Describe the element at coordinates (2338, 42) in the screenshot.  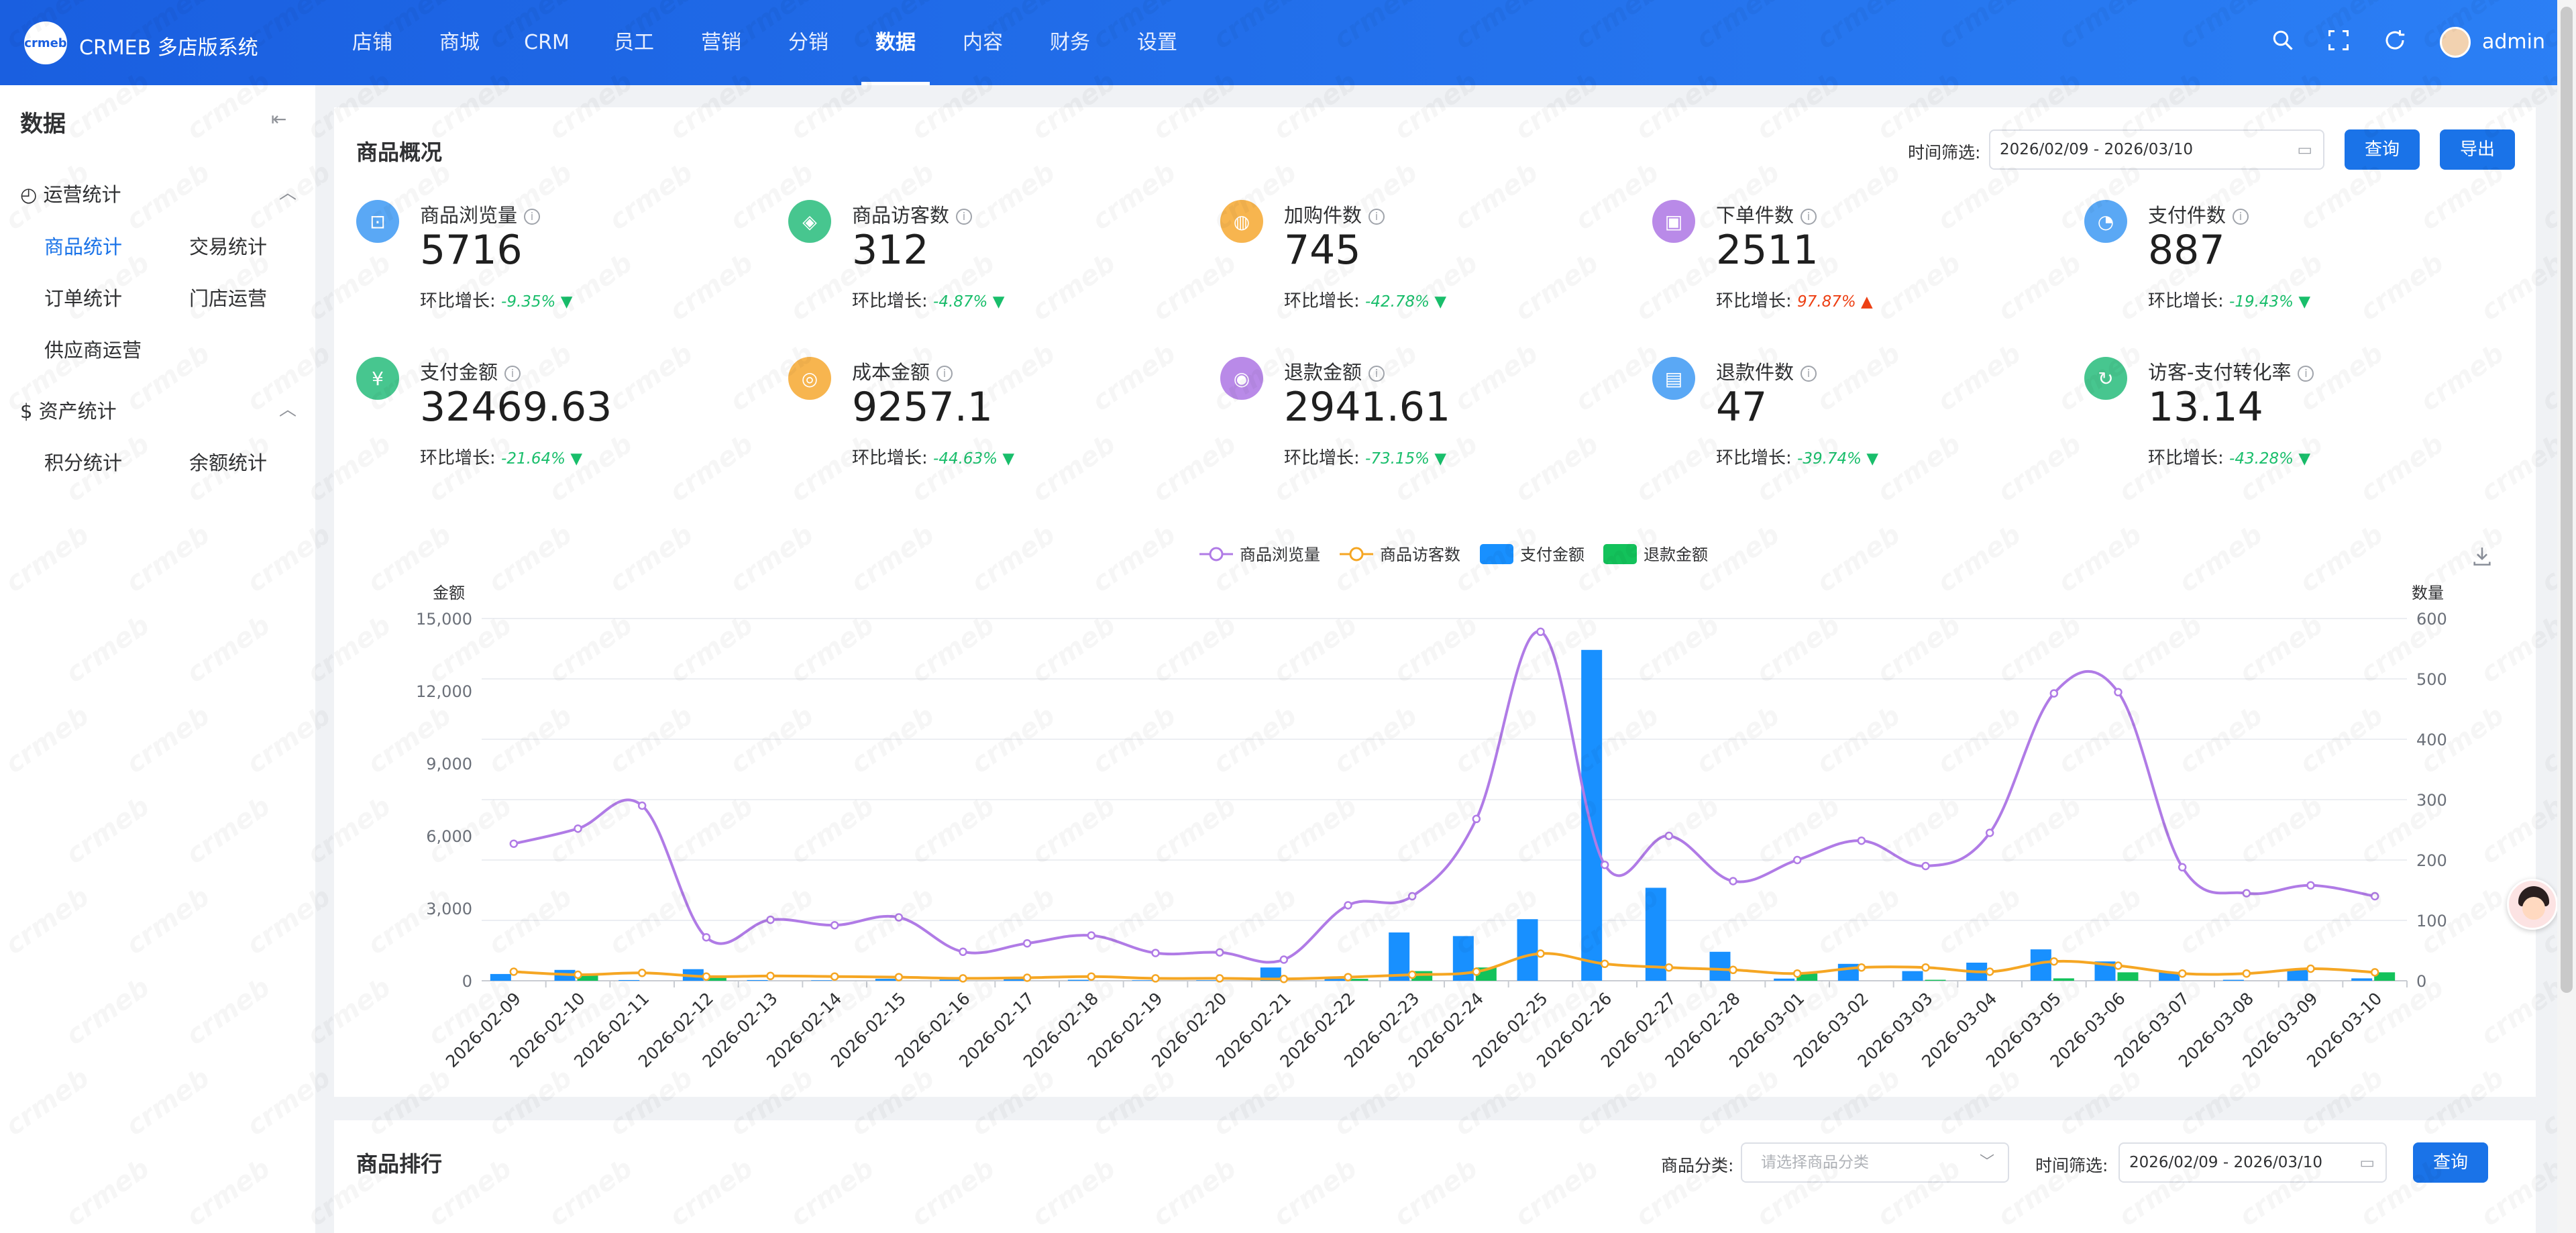
I see `fullscreen-icon` at that location.